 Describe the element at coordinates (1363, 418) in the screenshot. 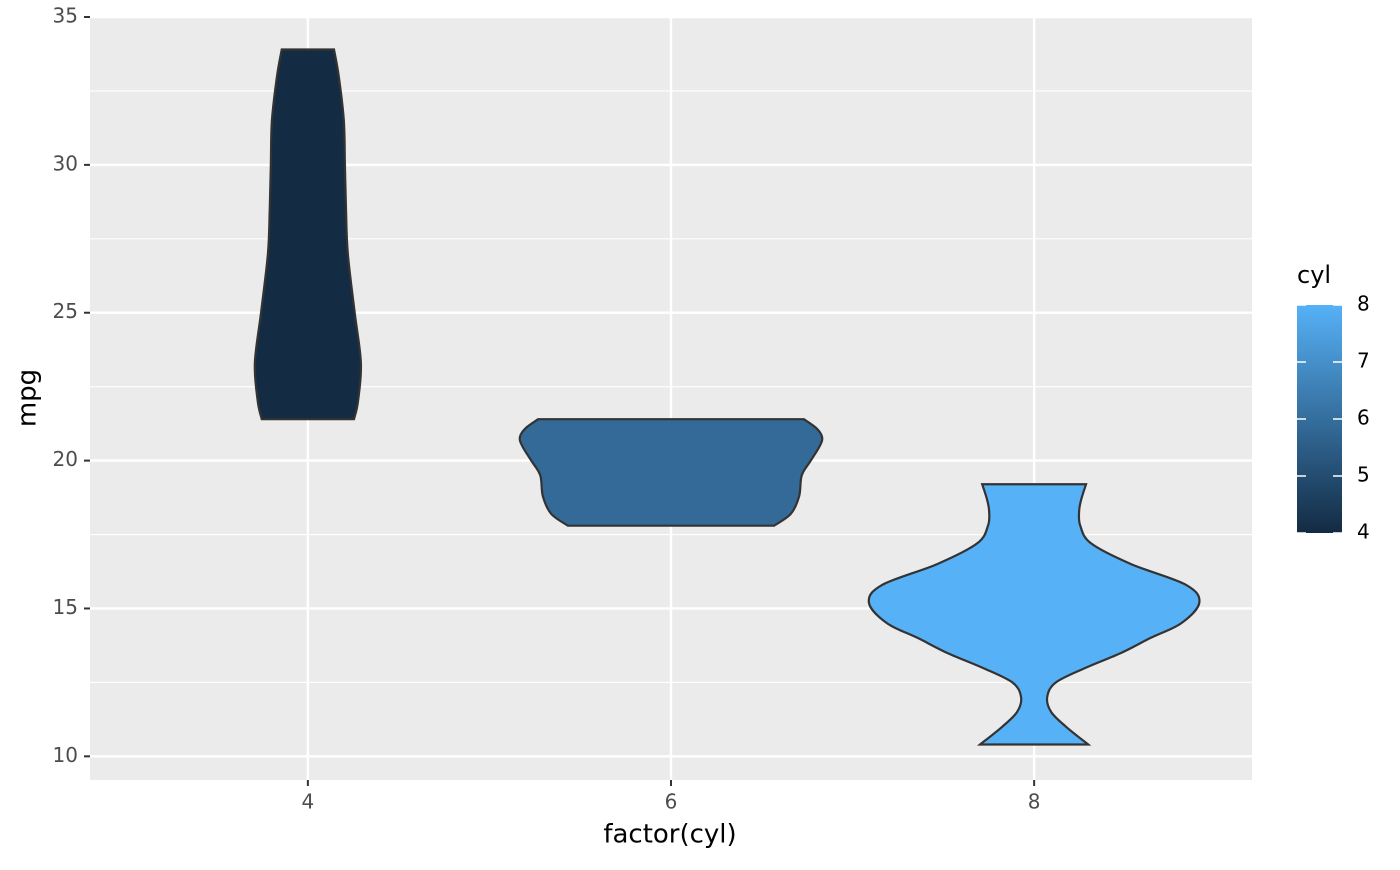

I see `colorbar-label: 6` at that location.